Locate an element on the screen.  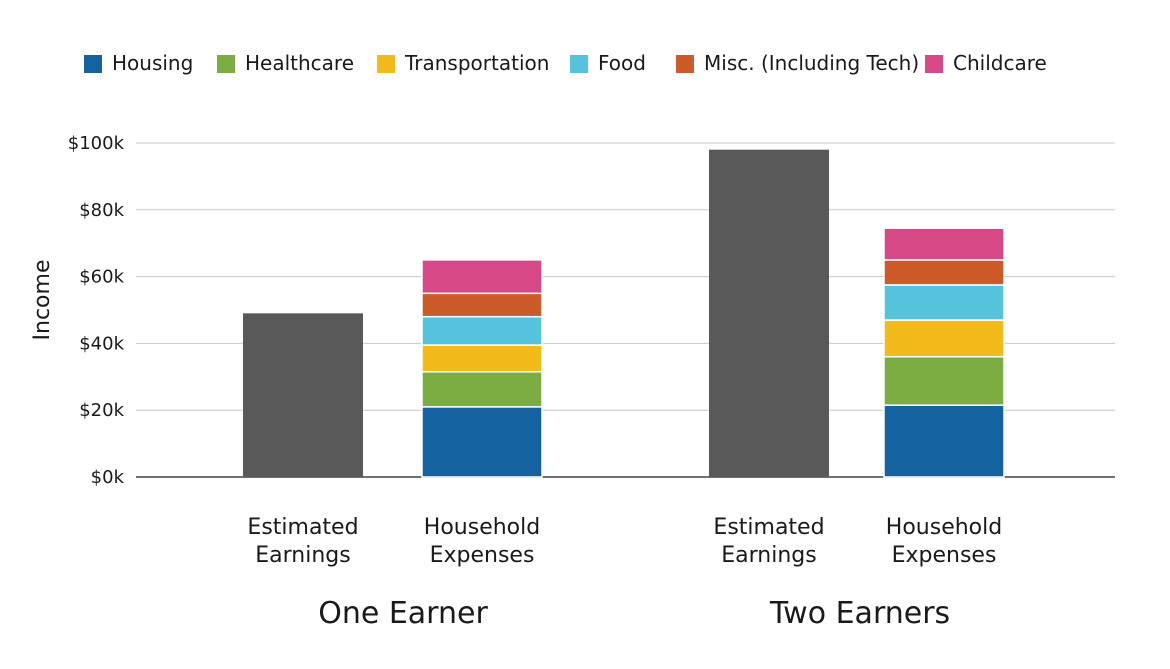
legend-label: Food is located at coordinates (622, 63).